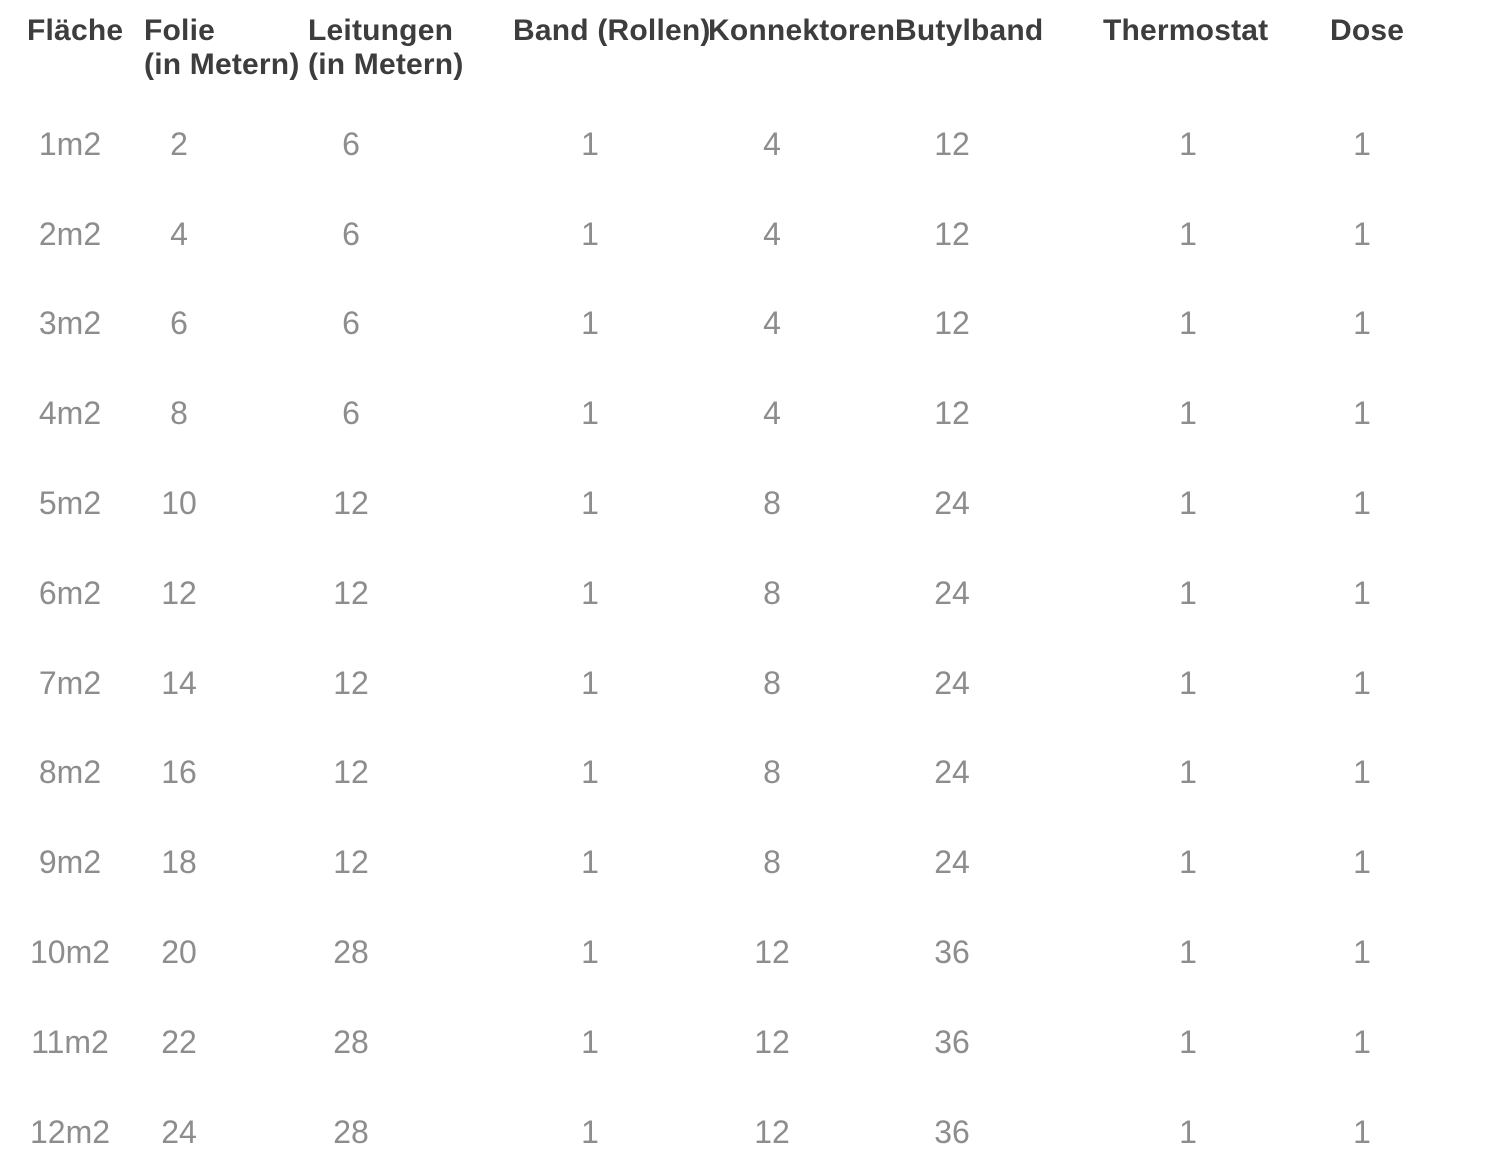  Describe the element at coordinates (70, 952) in the screenshot. I see `table-cell: 10m2` at that location.